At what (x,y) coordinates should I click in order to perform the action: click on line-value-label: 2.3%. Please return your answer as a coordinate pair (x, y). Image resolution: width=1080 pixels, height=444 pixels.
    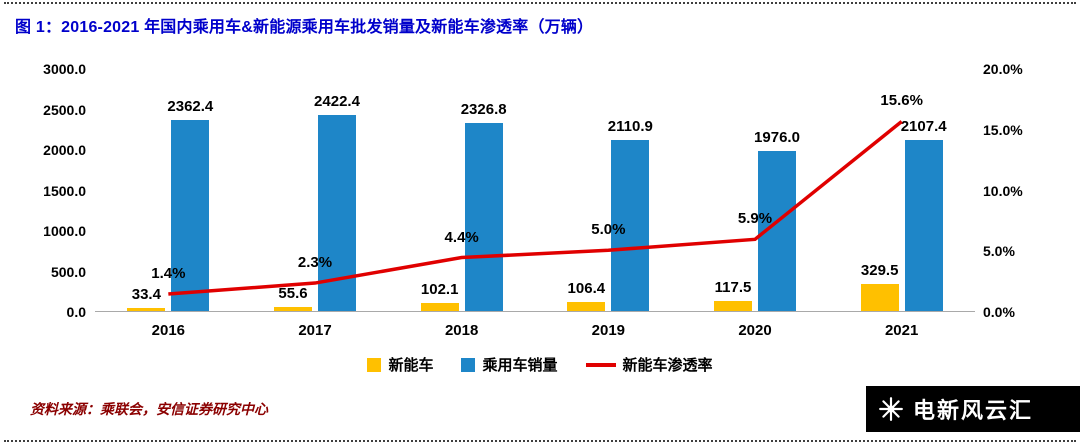
    Looking at the image, I should click on (315, 263).